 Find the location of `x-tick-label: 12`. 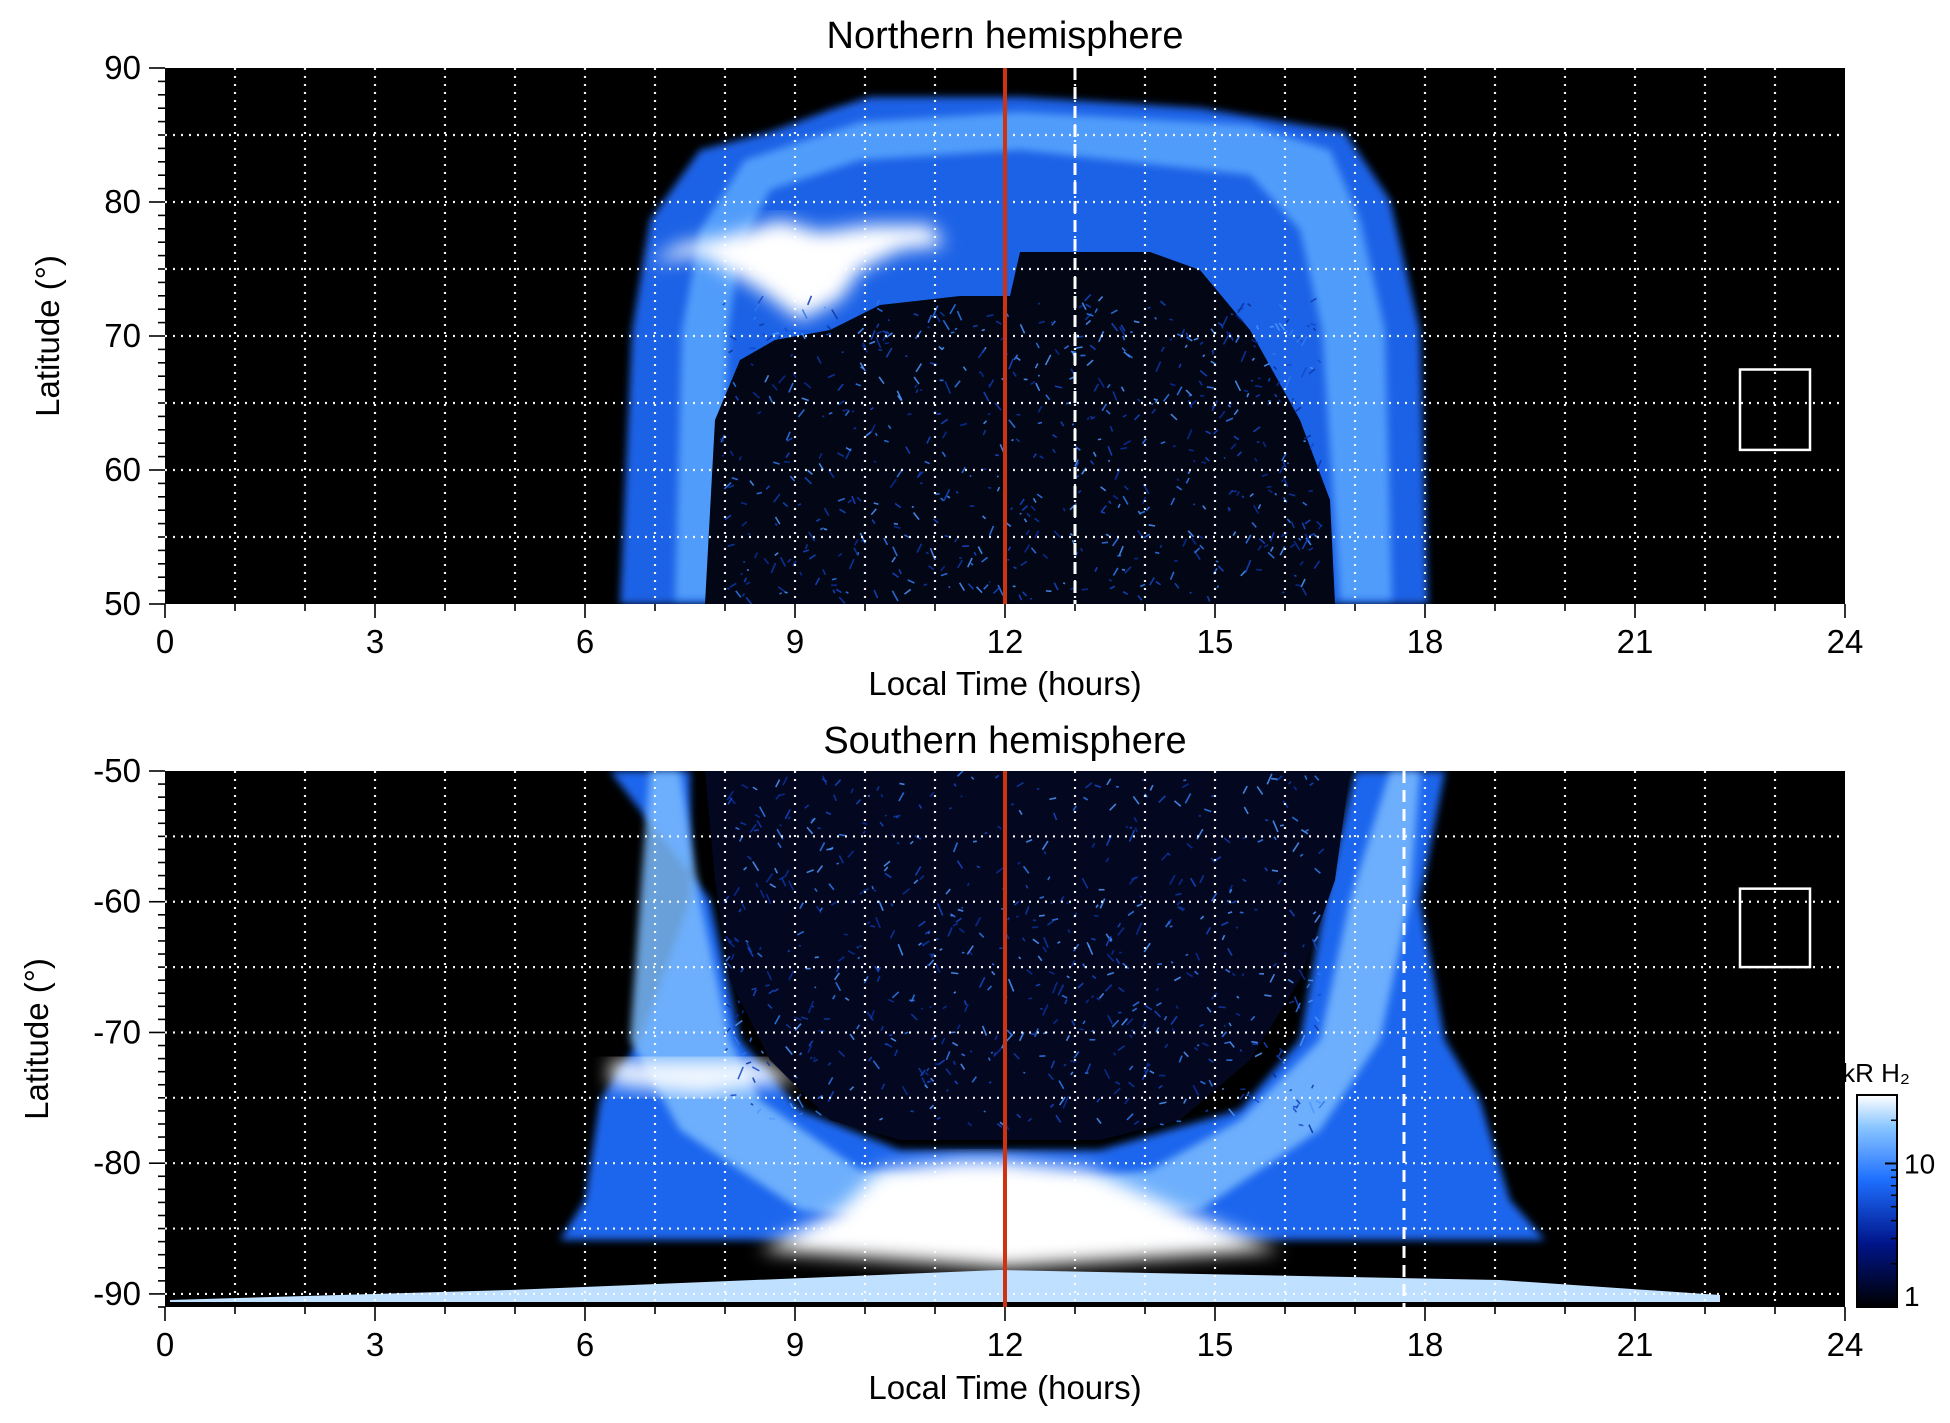

x-tick-label: 12 is located at coordinates (1005, 641).